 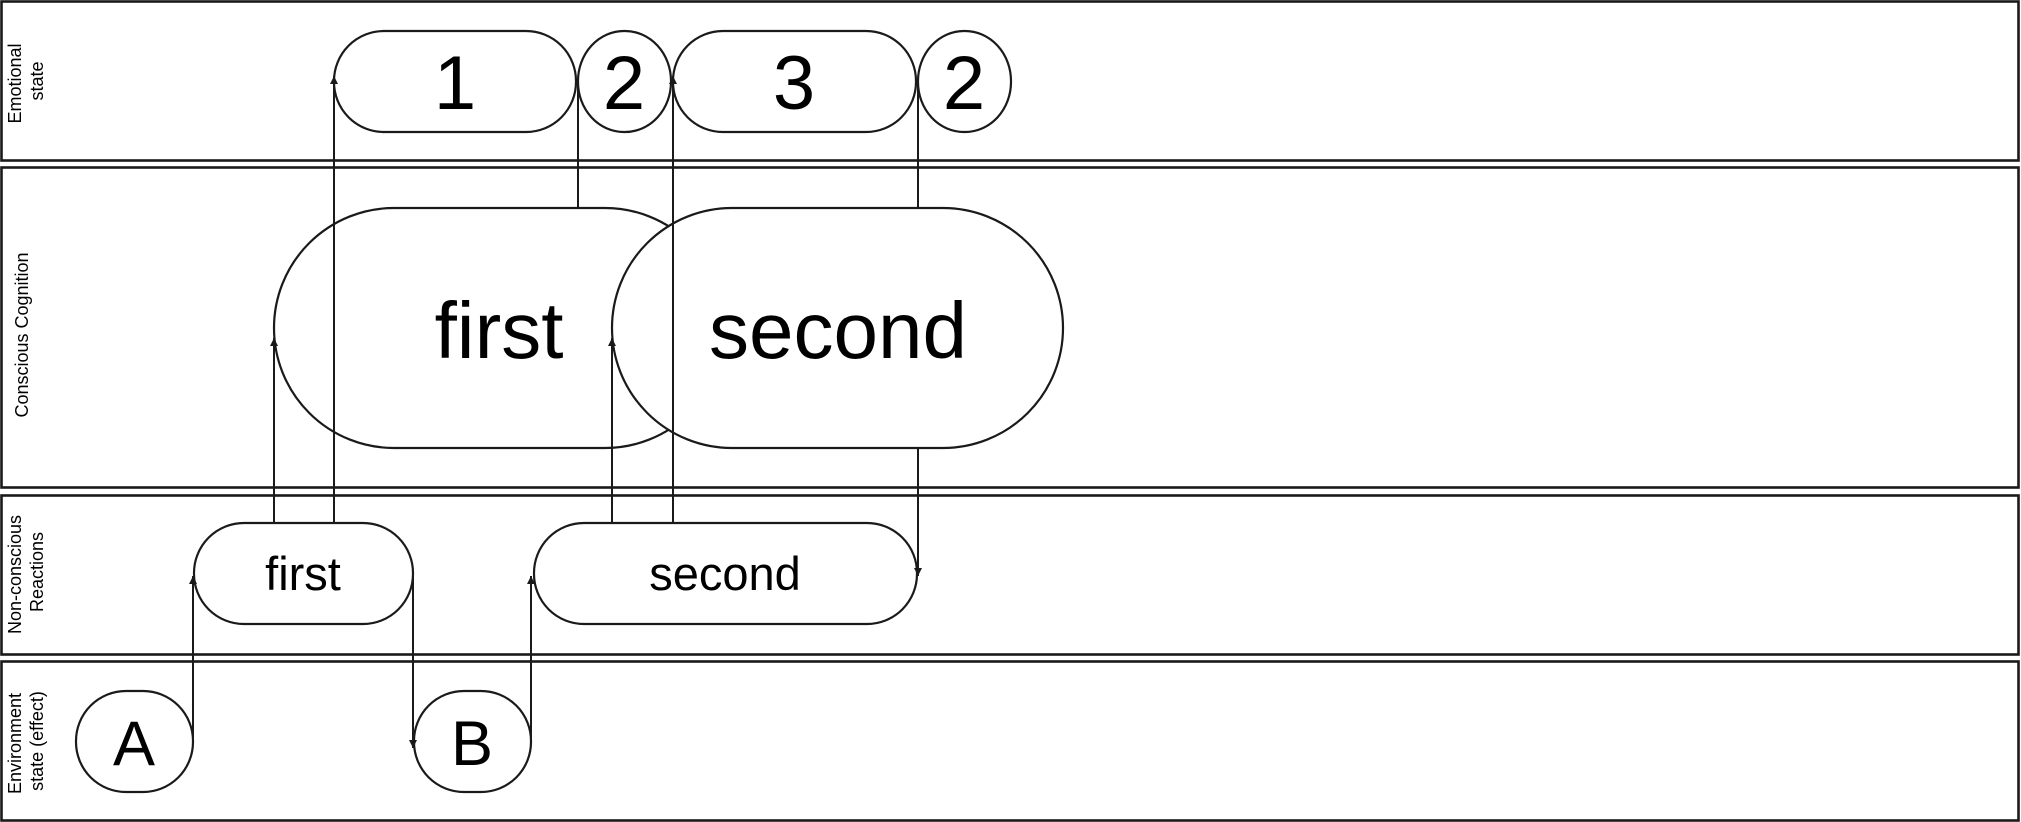 I want to click on reaction-node-second: second, so click(x=725, y=573).